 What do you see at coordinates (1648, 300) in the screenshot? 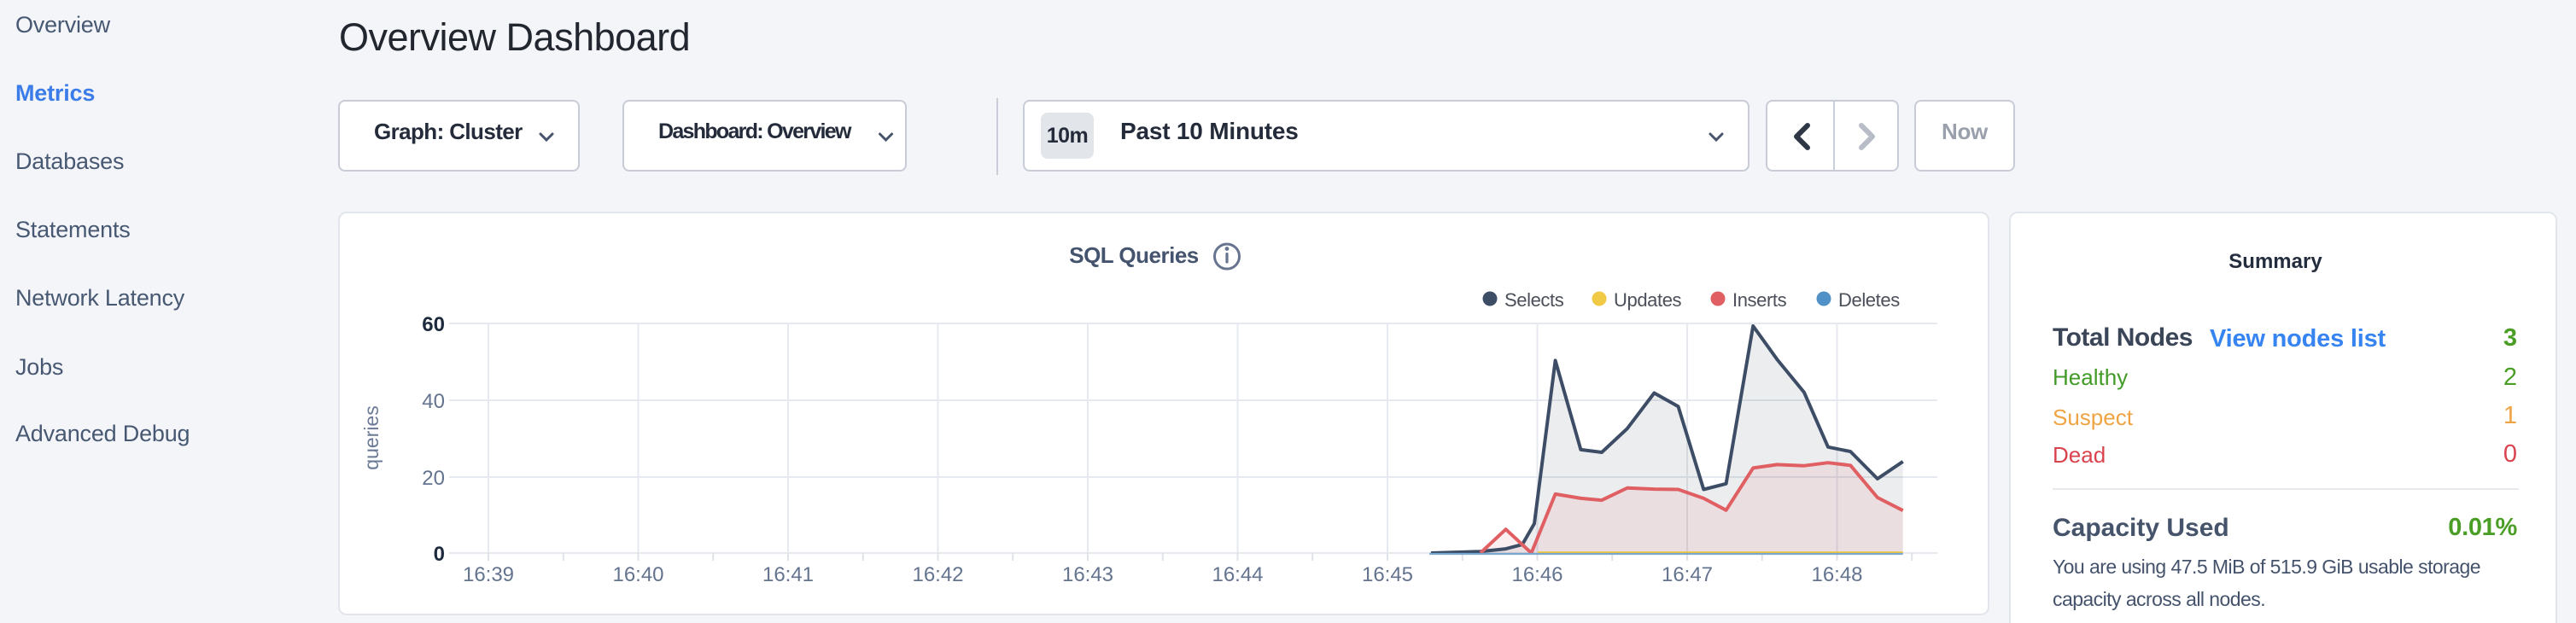
I see `svg-text: Updates` at bounding box center [1648, 300].